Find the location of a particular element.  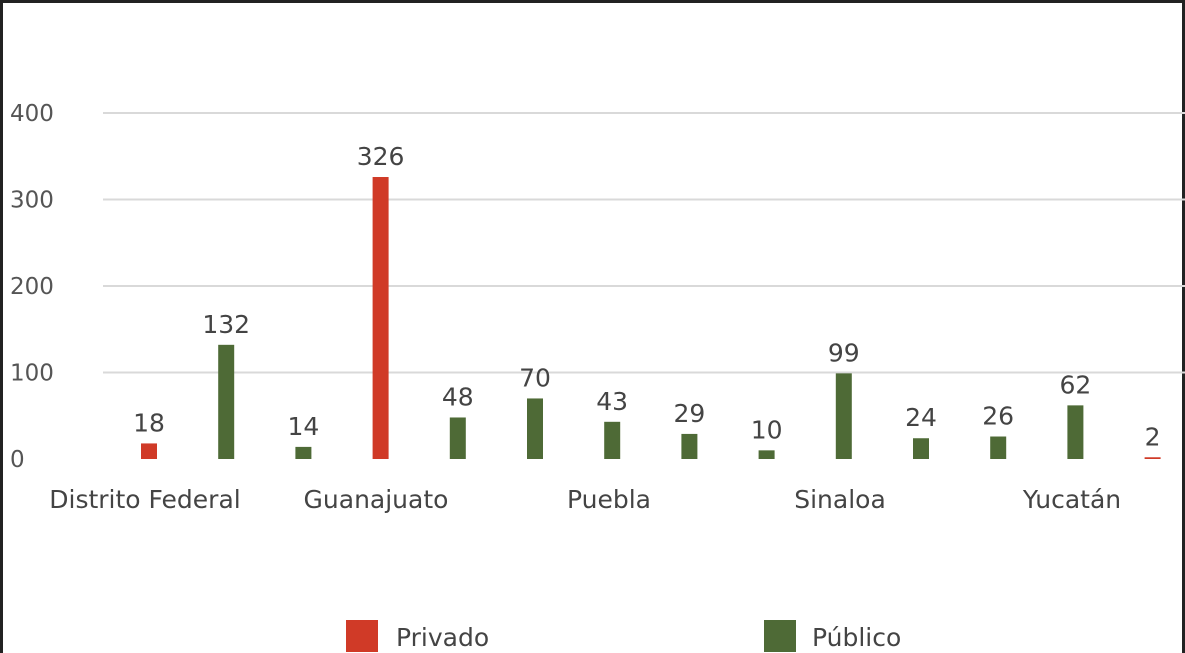

data-label: 326 is located at coordinates (381, 156).